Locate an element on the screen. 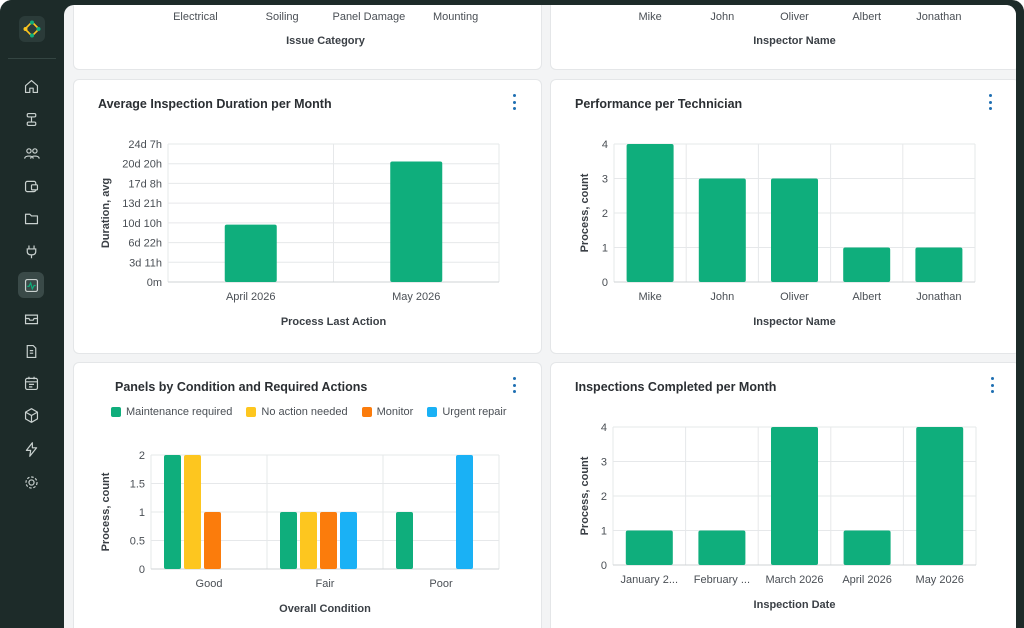 The height and width of the screenshot is (628, 1024). logo is located at coordinates (32, 29).